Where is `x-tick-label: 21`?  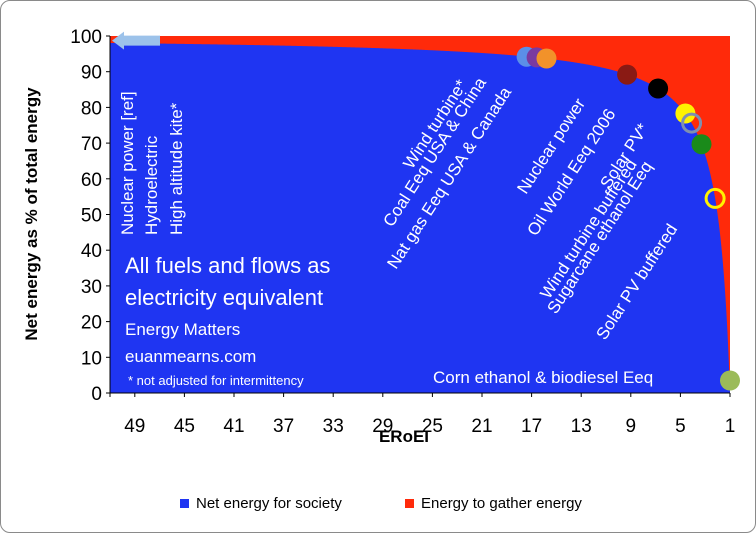
x-tick-label: 21 is located at coordinates (481, 426).